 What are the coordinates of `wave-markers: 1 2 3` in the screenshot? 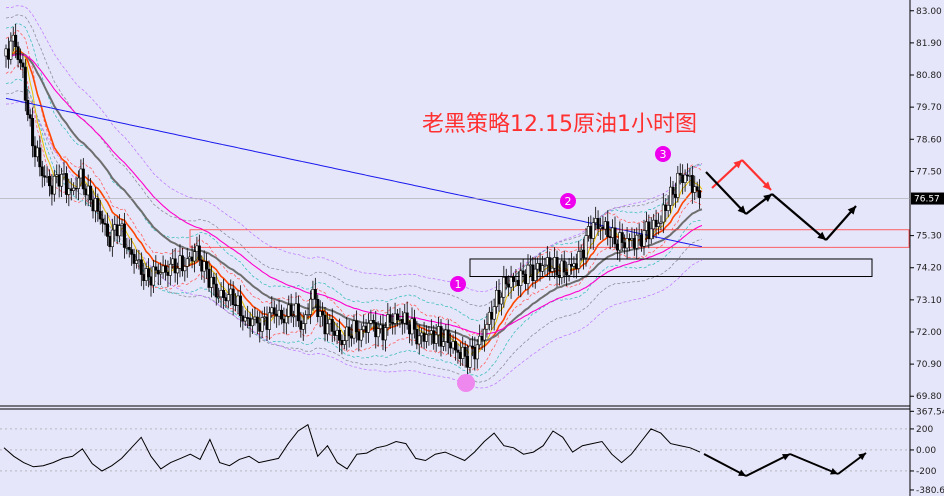 It's located at (560, 269).